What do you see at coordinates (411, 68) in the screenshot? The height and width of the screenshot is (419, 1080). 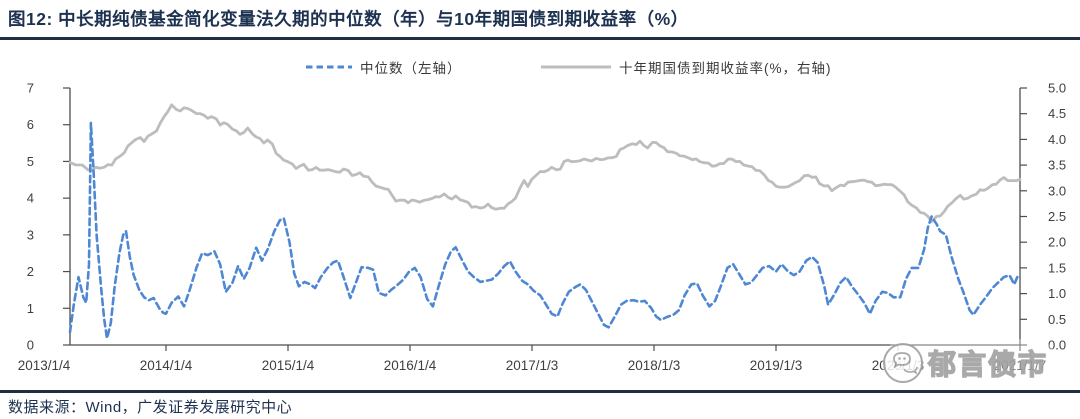 I see `legend-label-median: 中位数（左轴）` at bounding box center [411, 68].